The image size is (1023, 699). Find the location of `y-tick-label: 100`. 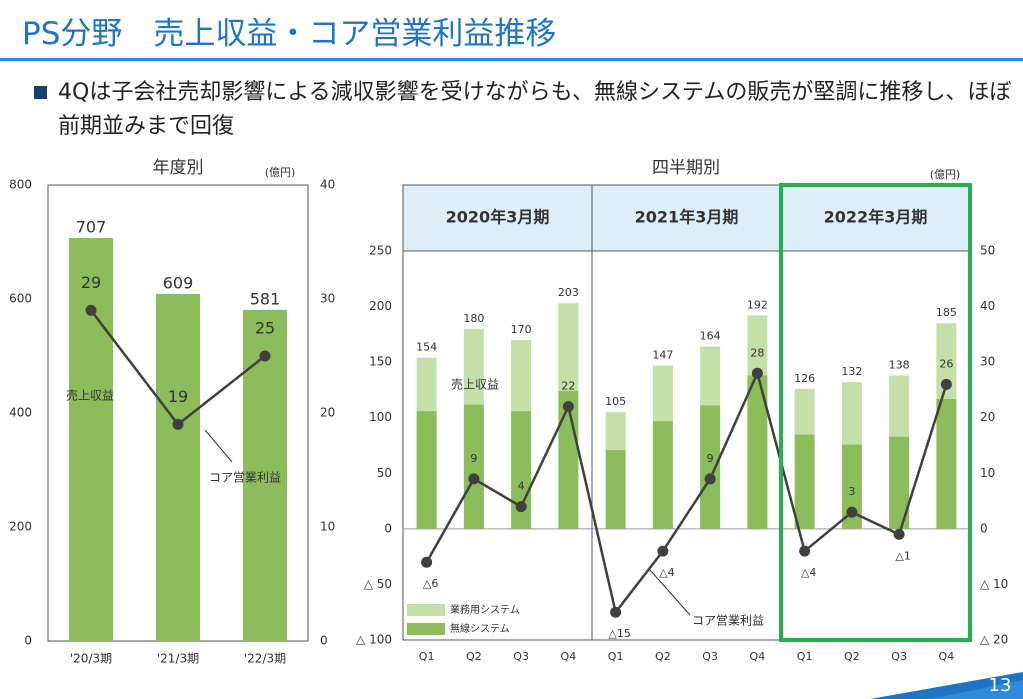

y-tick-label: 100 is located at coordinates (380, 417).